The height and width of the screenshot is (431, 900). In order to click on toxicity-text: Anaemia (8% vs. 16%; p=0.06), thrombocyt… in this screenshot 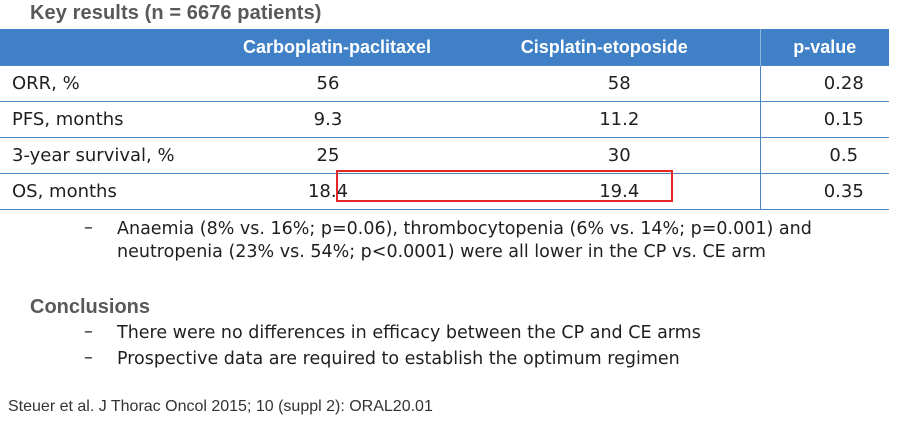, I will do `click(464, 240)`.